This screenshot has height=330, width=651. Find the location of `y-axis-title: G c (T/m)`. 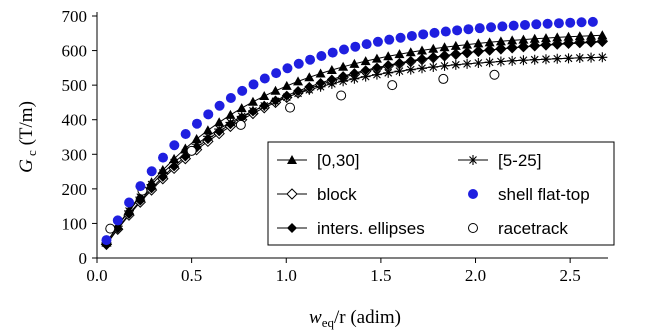

y-axis-title: G c (T/m) is located at coordinates (27, 137).